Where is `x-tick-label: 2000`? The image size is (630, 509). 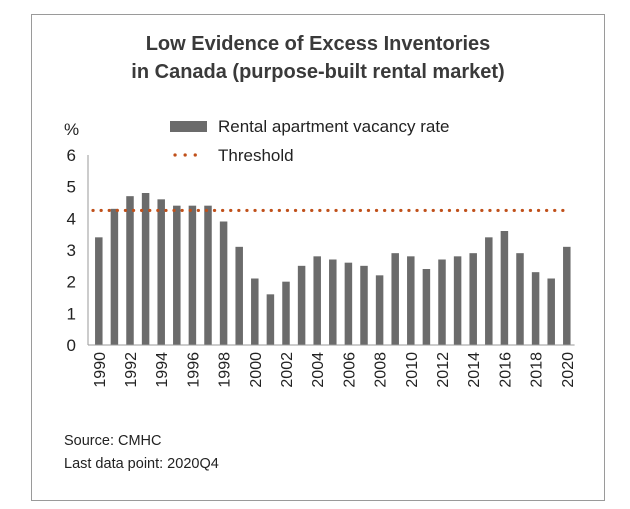
x-tick-label: 2000 is located at coordinates (256, 370).